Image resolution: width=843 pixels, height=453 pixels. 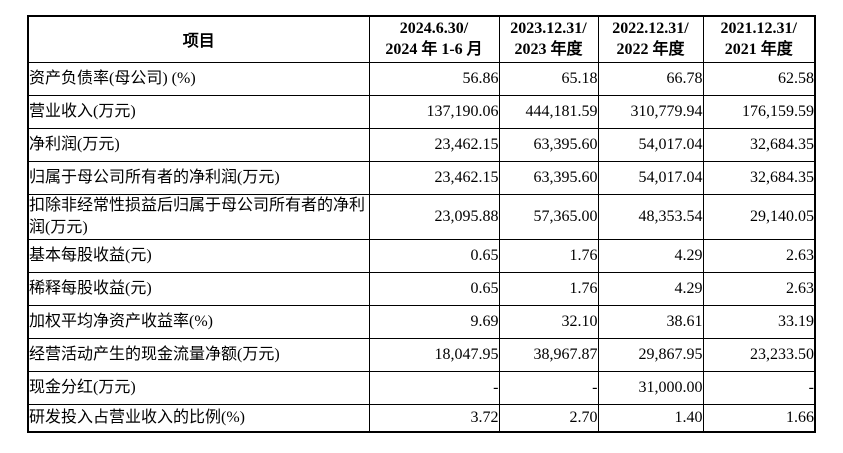 What do you see at coordinates (548, 321) in the screenshot?
I see `cell-value: 32.10` at bounding box center [548, 321].